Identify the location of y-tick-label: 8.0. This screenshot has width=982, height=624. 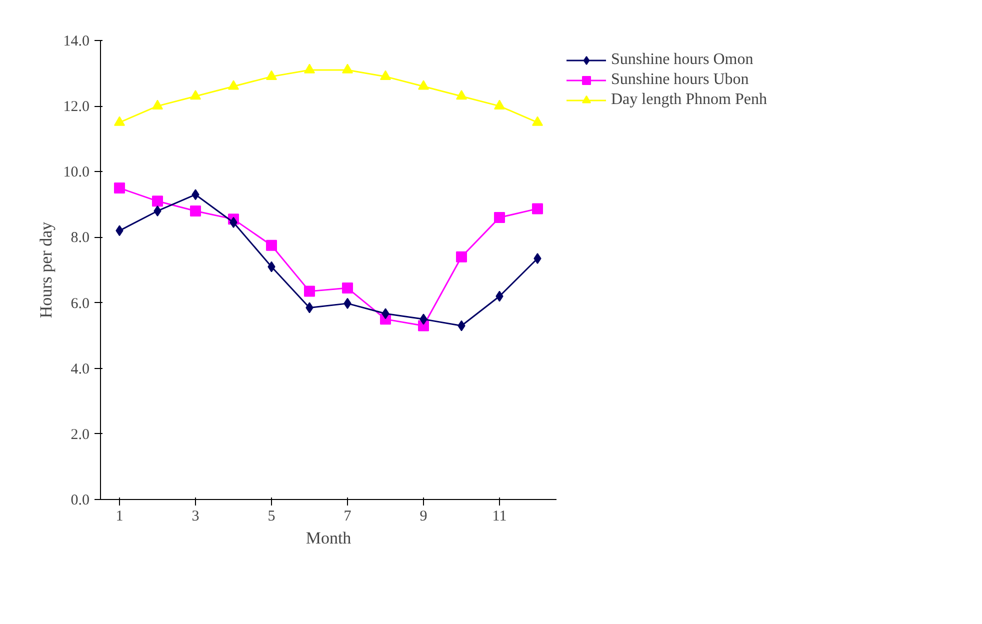
(80, 238).